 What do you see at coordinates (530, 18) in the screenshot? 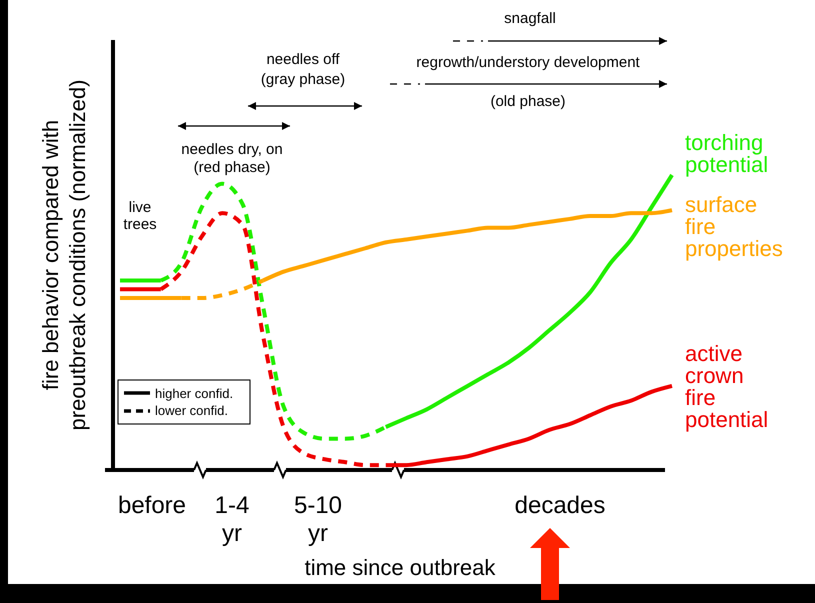
I see `text: snagfall` at bounding box center [530, 18].